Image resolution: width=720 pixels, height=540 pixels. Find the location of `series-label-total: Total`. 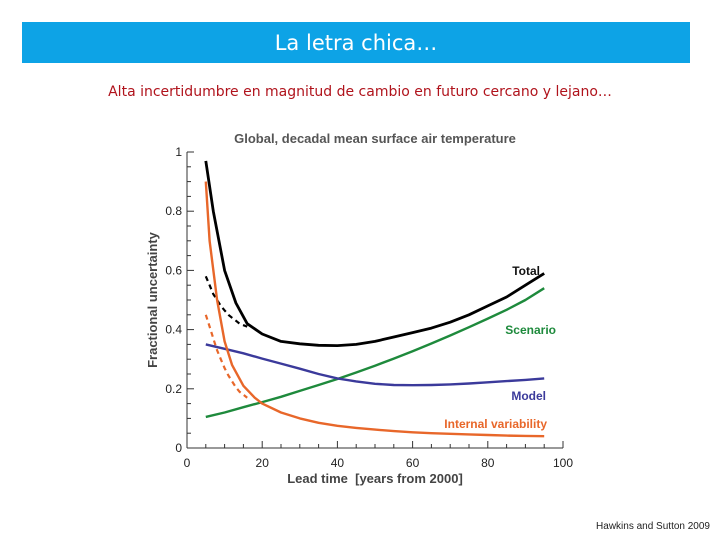

series-label-total: Total is located at coordinates (526, 271).